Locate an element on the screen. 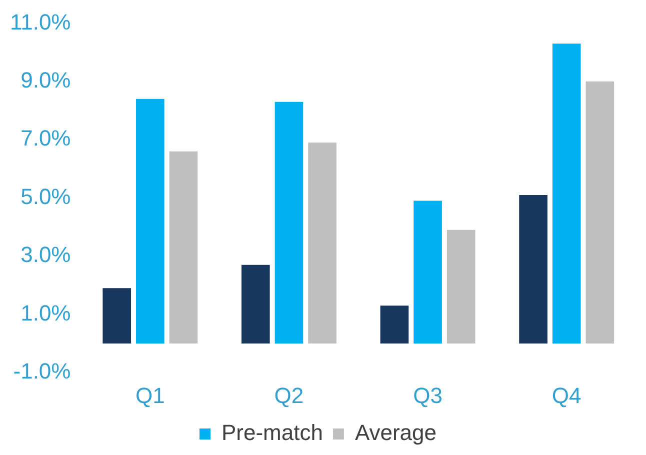 This screenshot has height=455, width=646. y-tick-label: 7.0% is located at coordinates (45, 138).